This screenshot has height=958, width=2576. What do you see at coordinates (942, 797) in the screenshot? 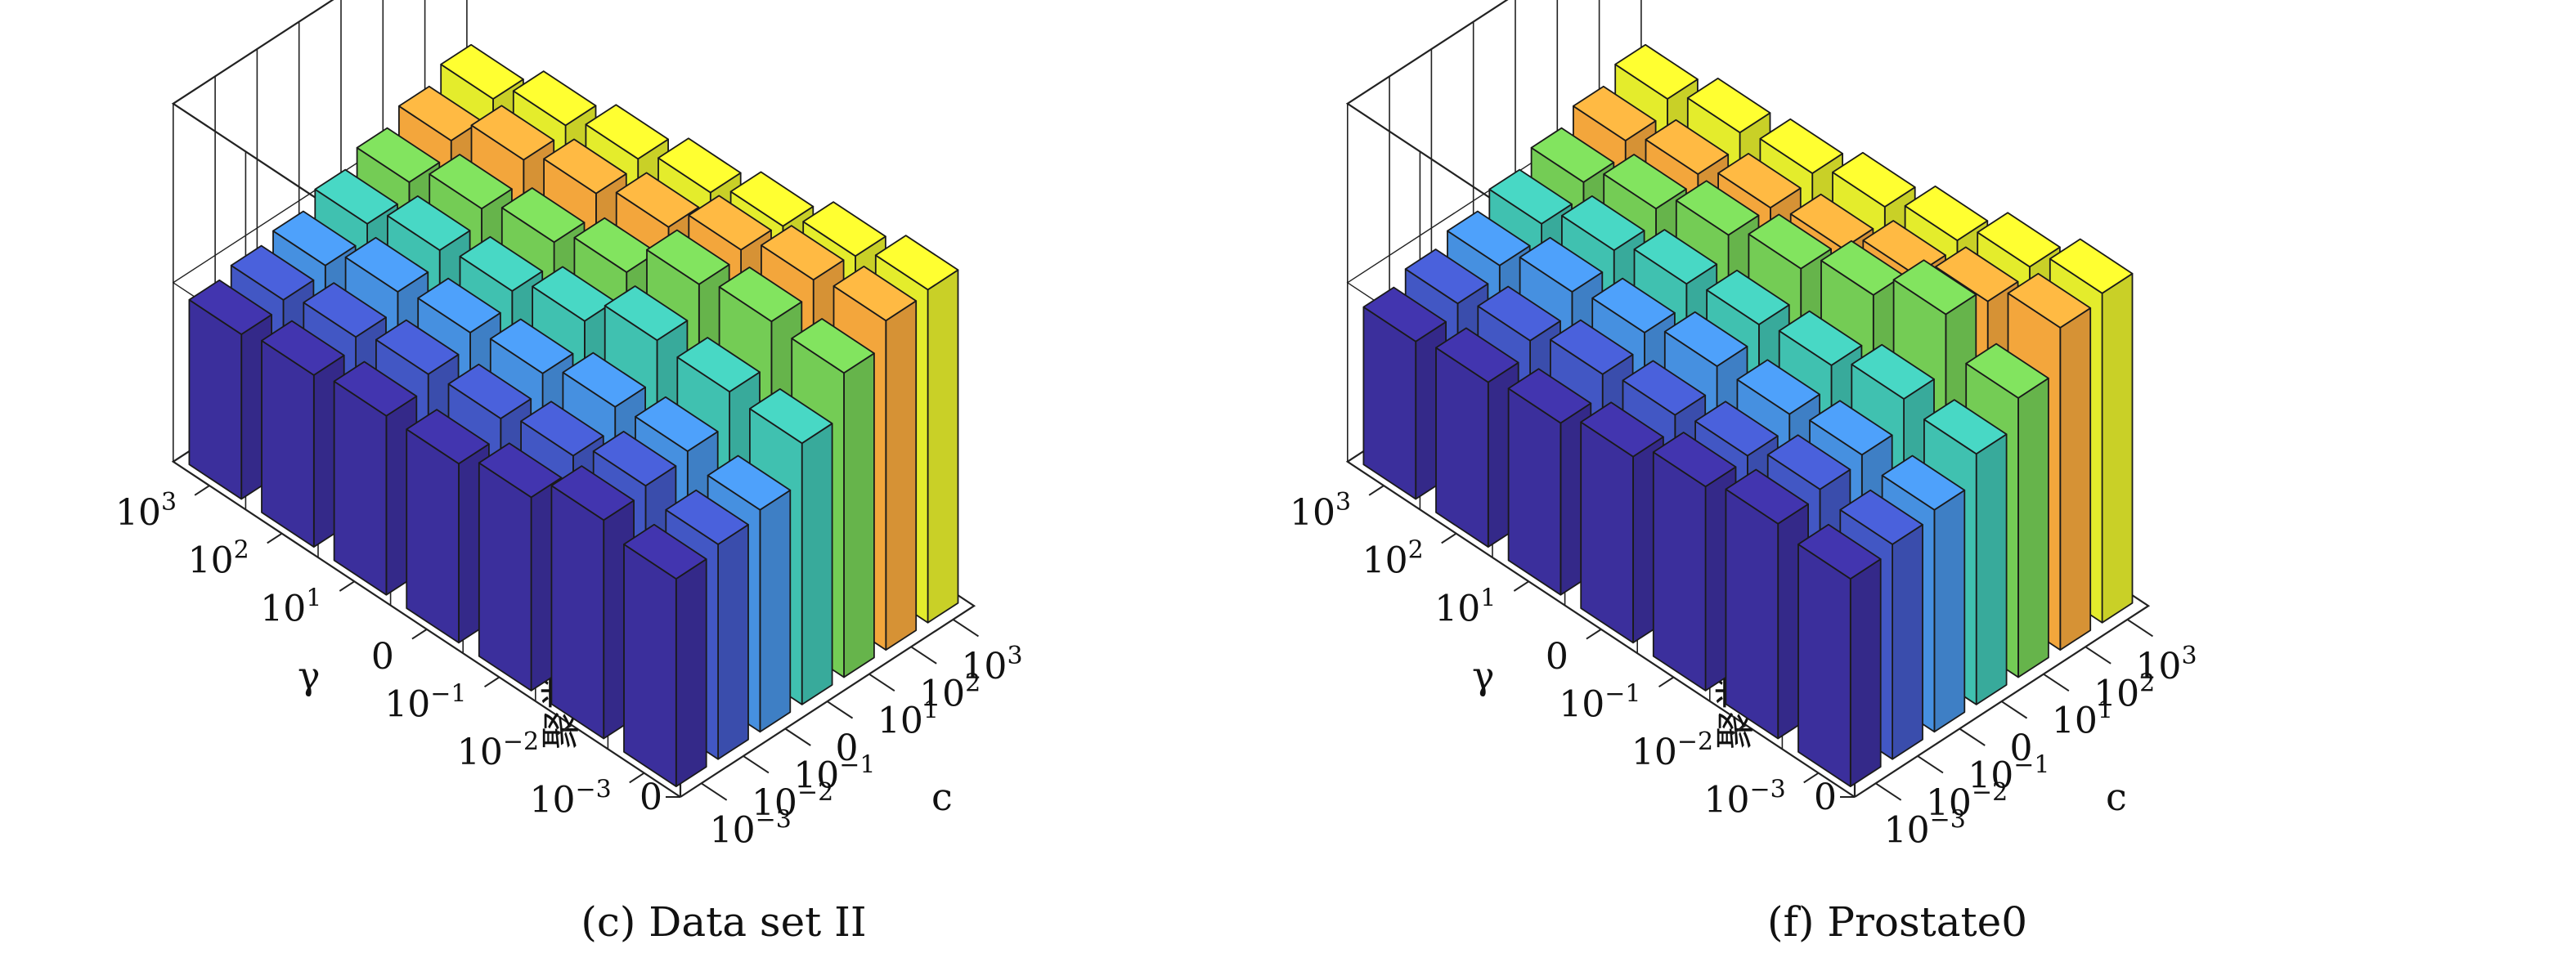
I see `c-axis-label: c` at bounding box center [942, 797].